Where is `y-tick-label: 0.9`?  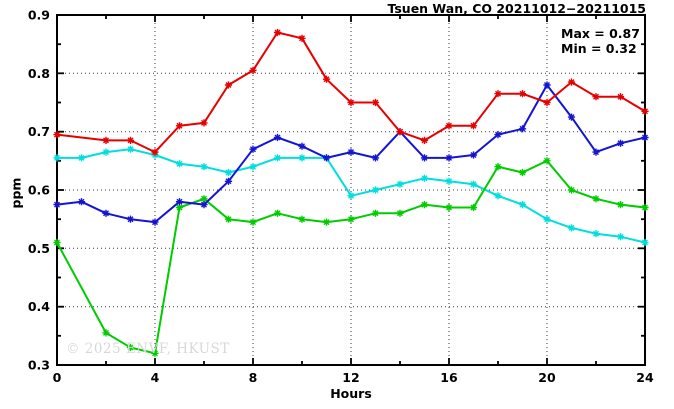 y-tick-label: 0.9 is located at coordinates (39, 15).